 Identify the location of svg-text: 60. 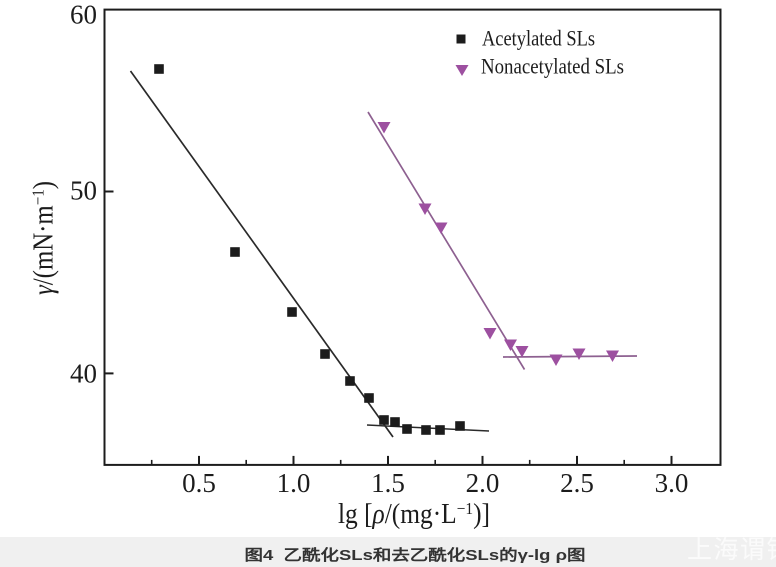
(83, 15).